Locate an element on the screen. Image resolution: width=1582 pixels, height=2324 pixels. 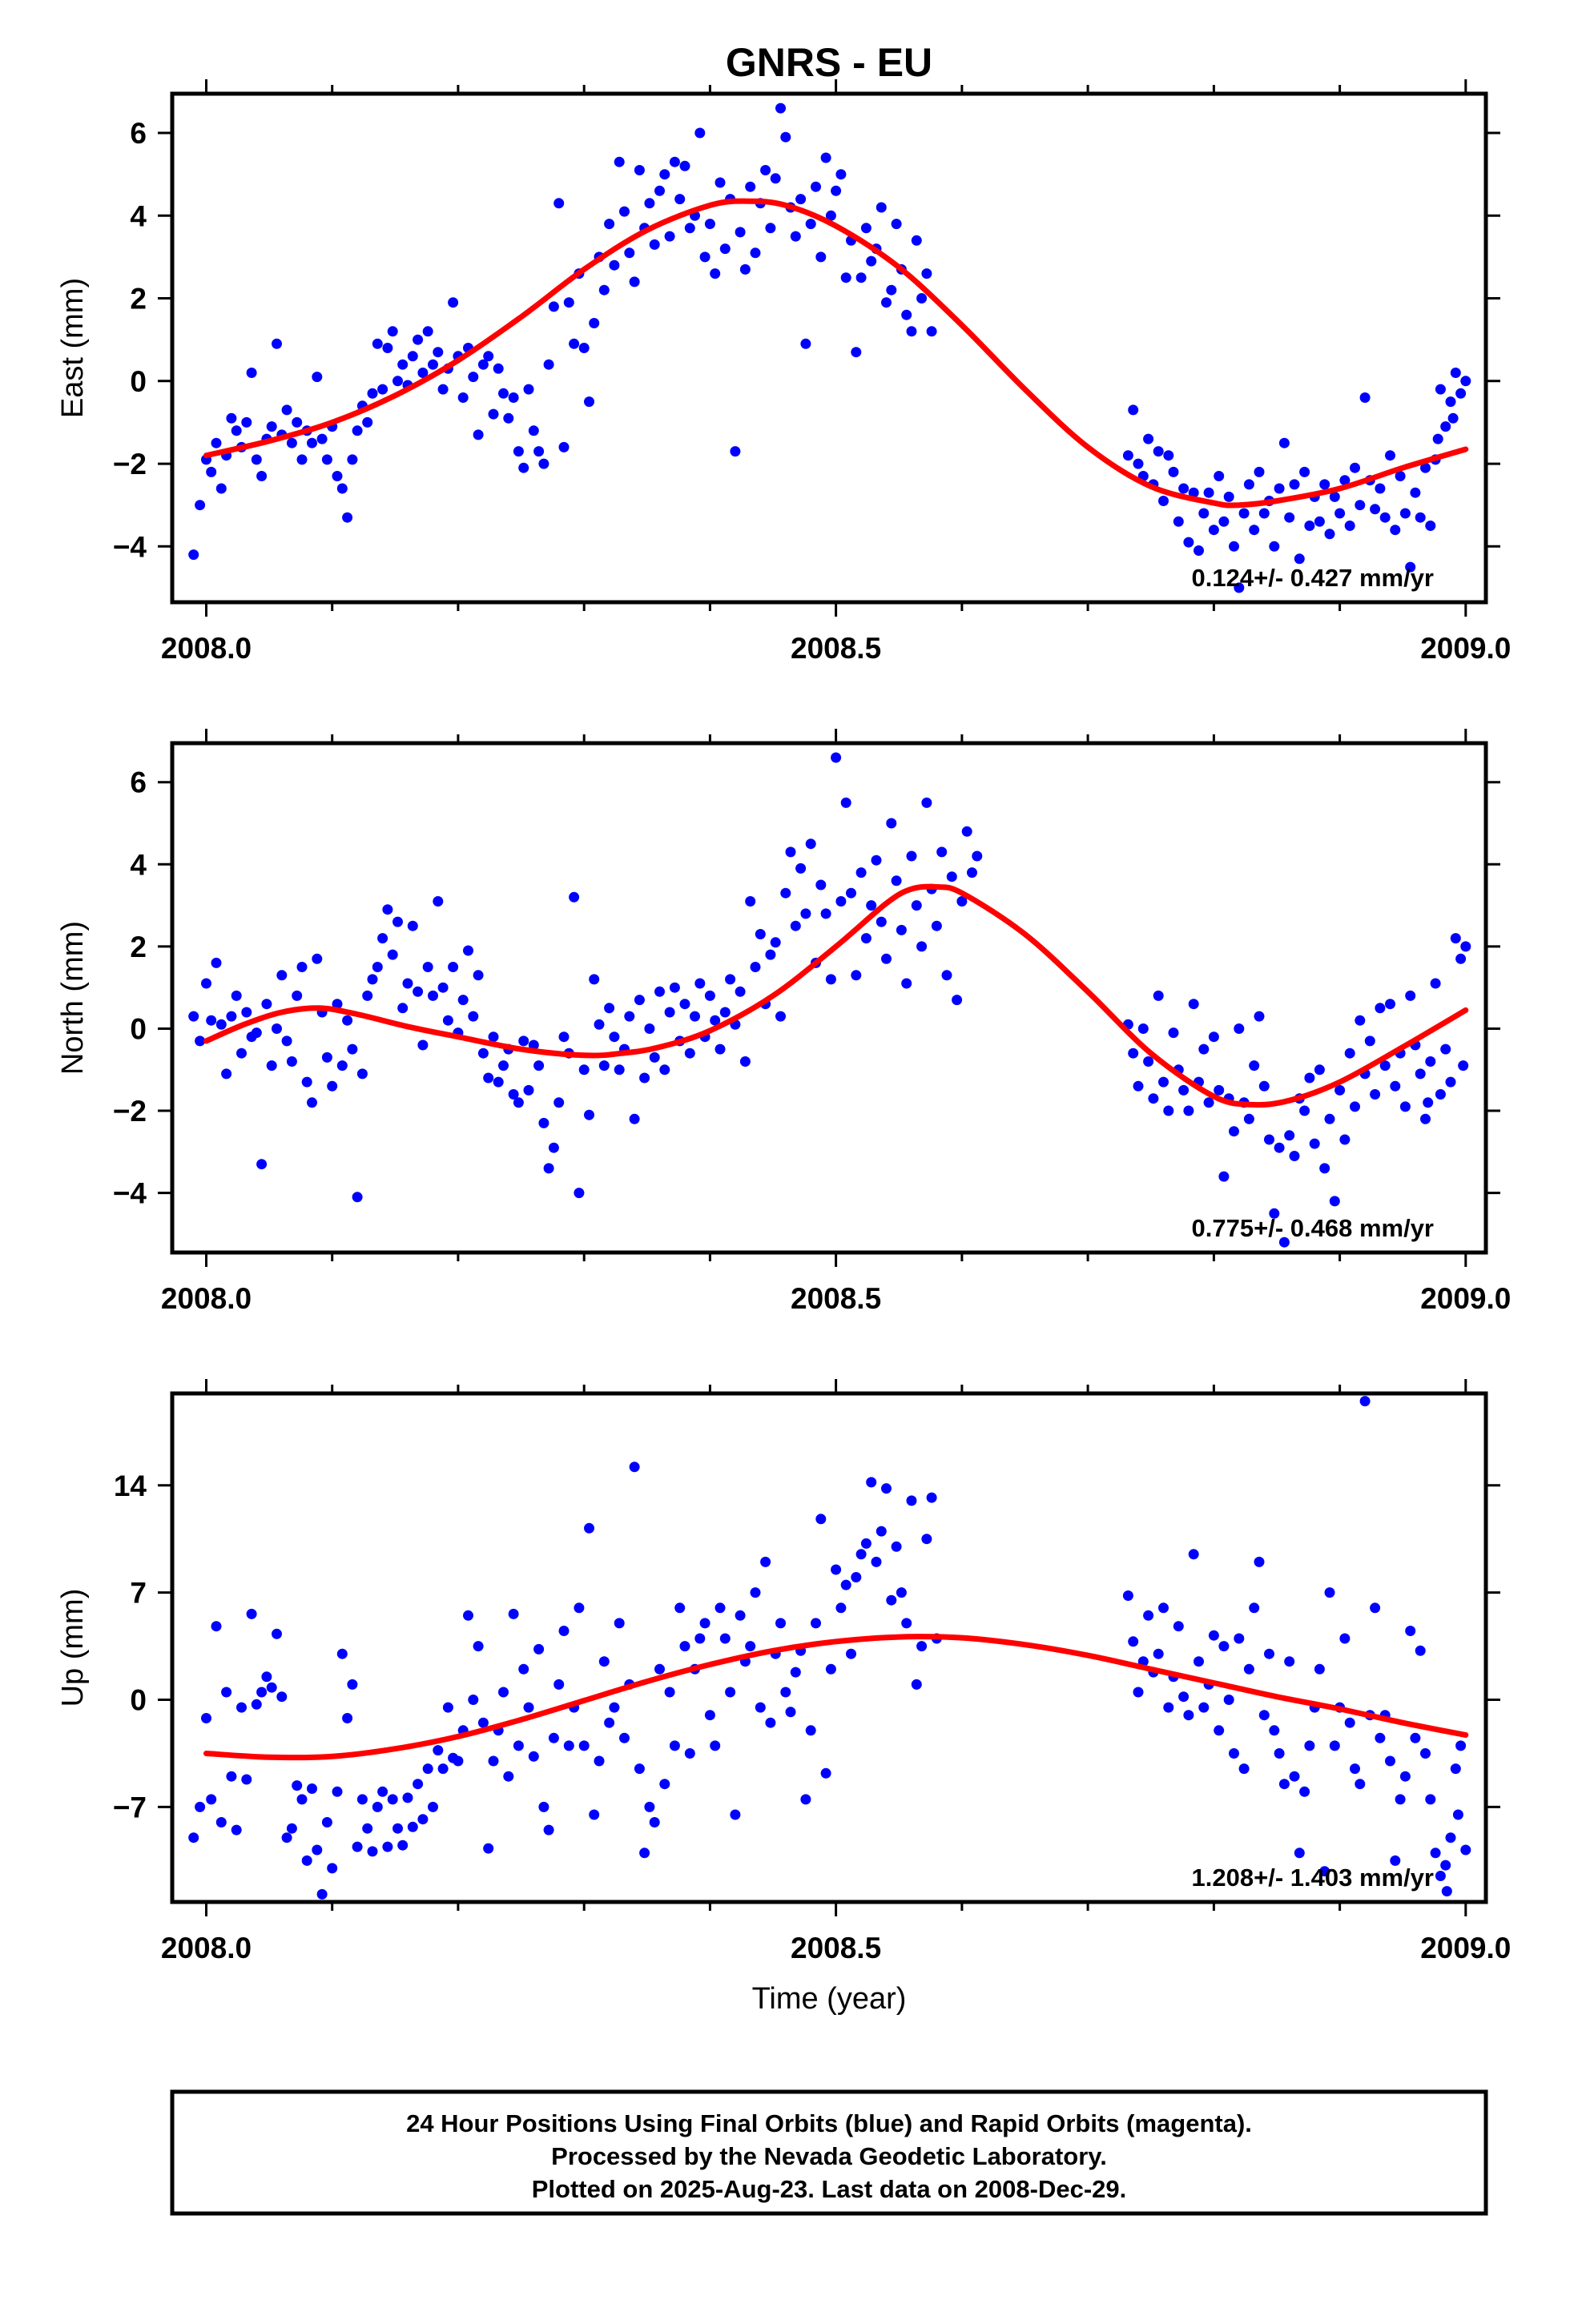
up-x-tick-label: 2008.0 is located at coordinates (206, 1948).